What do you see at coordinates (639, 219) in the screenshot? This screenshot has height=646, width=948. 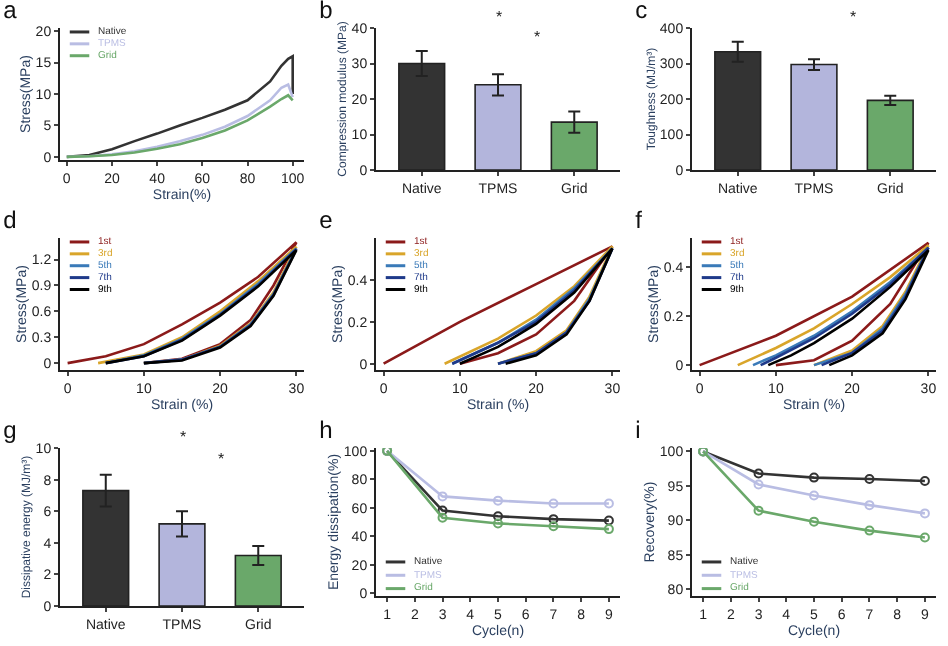 I see `chart-title: f` at bounding box center [639, 219].